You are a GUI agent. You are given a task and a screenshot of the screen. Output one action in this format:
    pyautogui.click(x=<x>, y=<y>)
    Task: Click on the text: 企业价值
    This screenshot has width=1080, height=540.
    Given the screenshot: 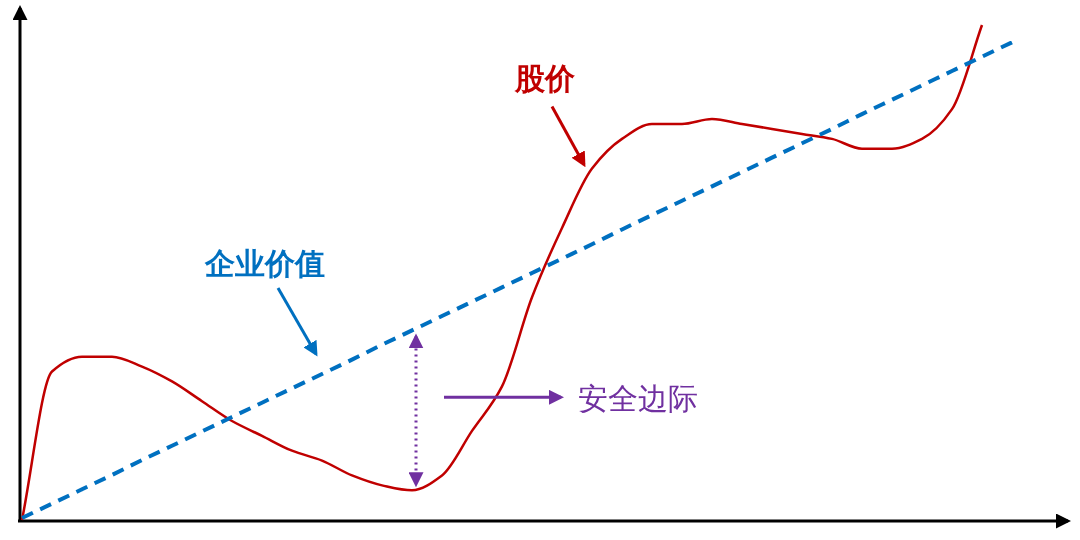 What is the action you would take?
    pyautogui.click(x=264, y=263)
    